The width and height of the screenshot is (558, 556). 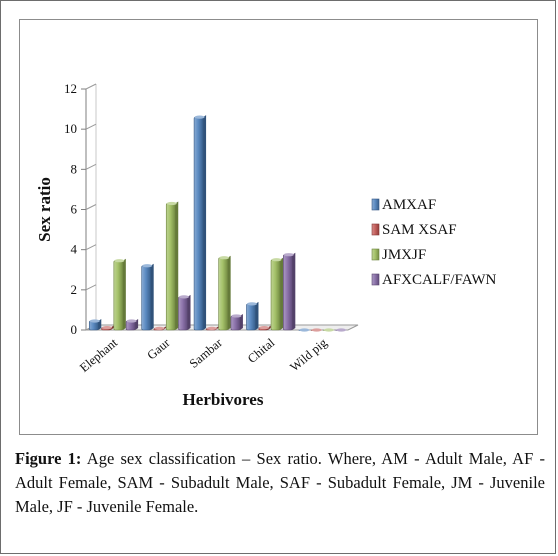 What do you see at coordinates (70, 128) in the screenshot?
I see `y-tick-label: 10` at bounding box center [70, 128].